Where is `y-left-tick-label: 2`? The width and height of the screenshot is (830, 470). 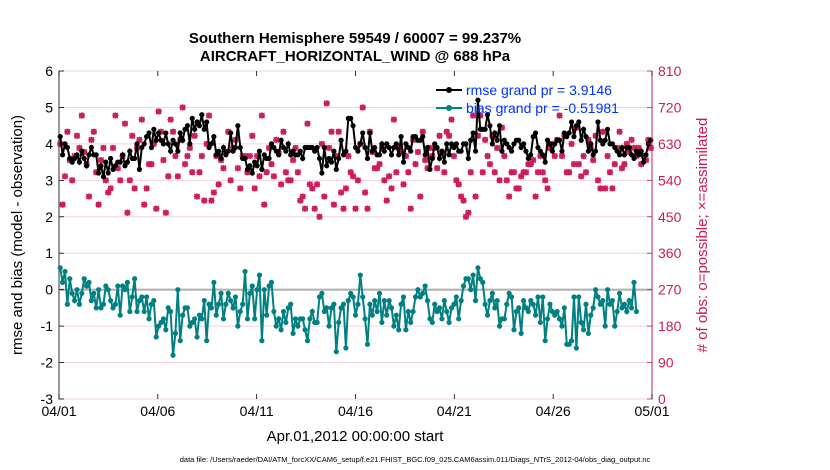
y-left-tick-label: 2 is located at coordinates (49, 217).